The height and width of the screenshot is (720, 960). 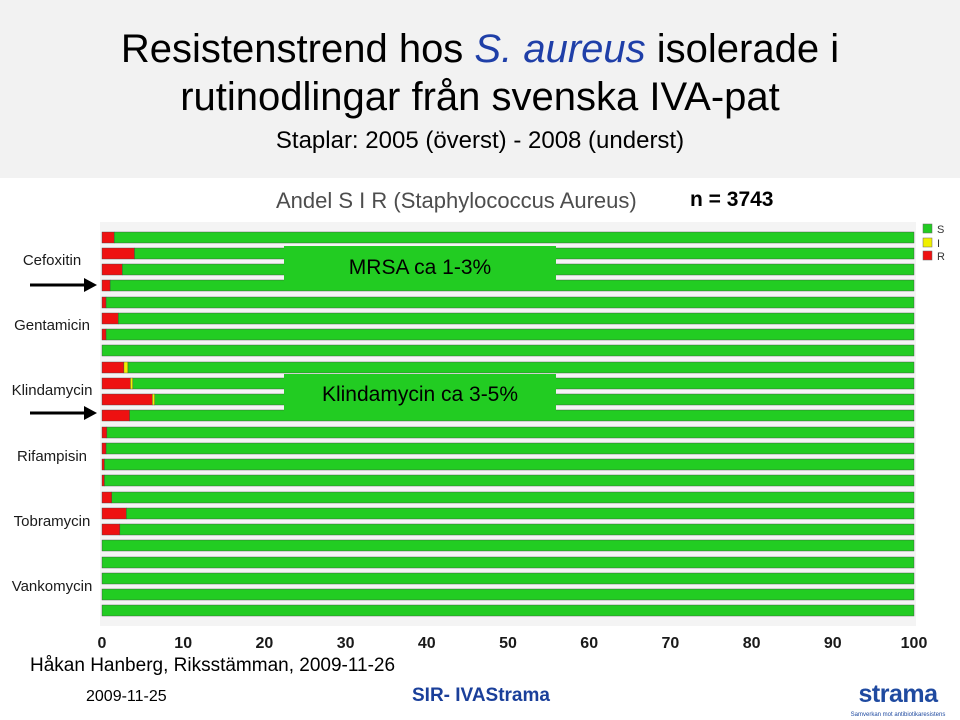 What do you see at coordinates (480, 97) in the screenshot?
I see `slide-title-line2: rutinodlingar från svenska IVA-pat` at bounding box center [480, 97].